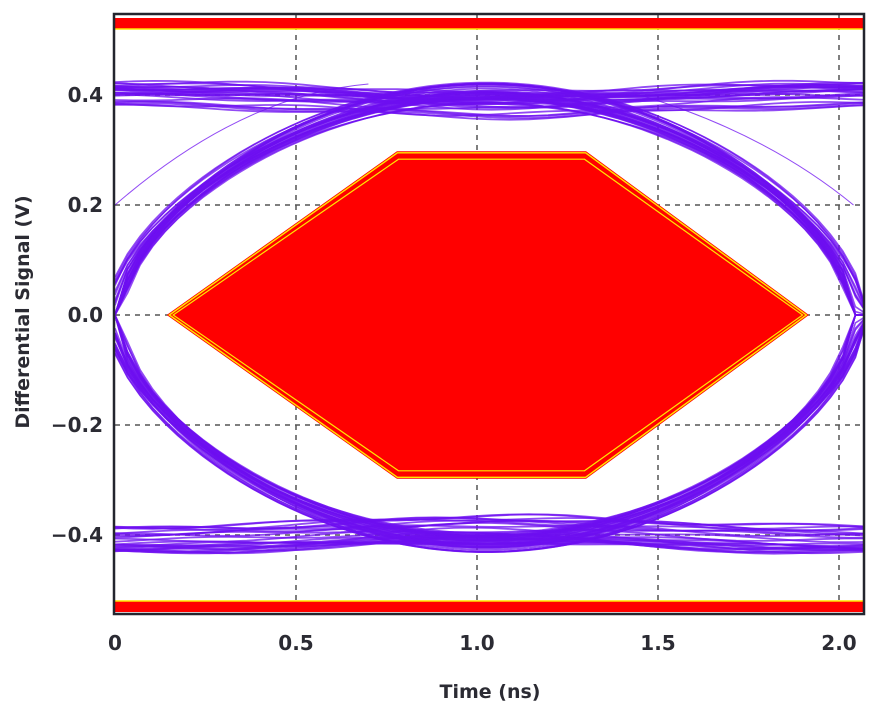 The width and height of the screenshot is (880, 712). Describe the element at coordinates (295, 643) in the screenshot. I see `x-tick-label: 0.5` at that location.